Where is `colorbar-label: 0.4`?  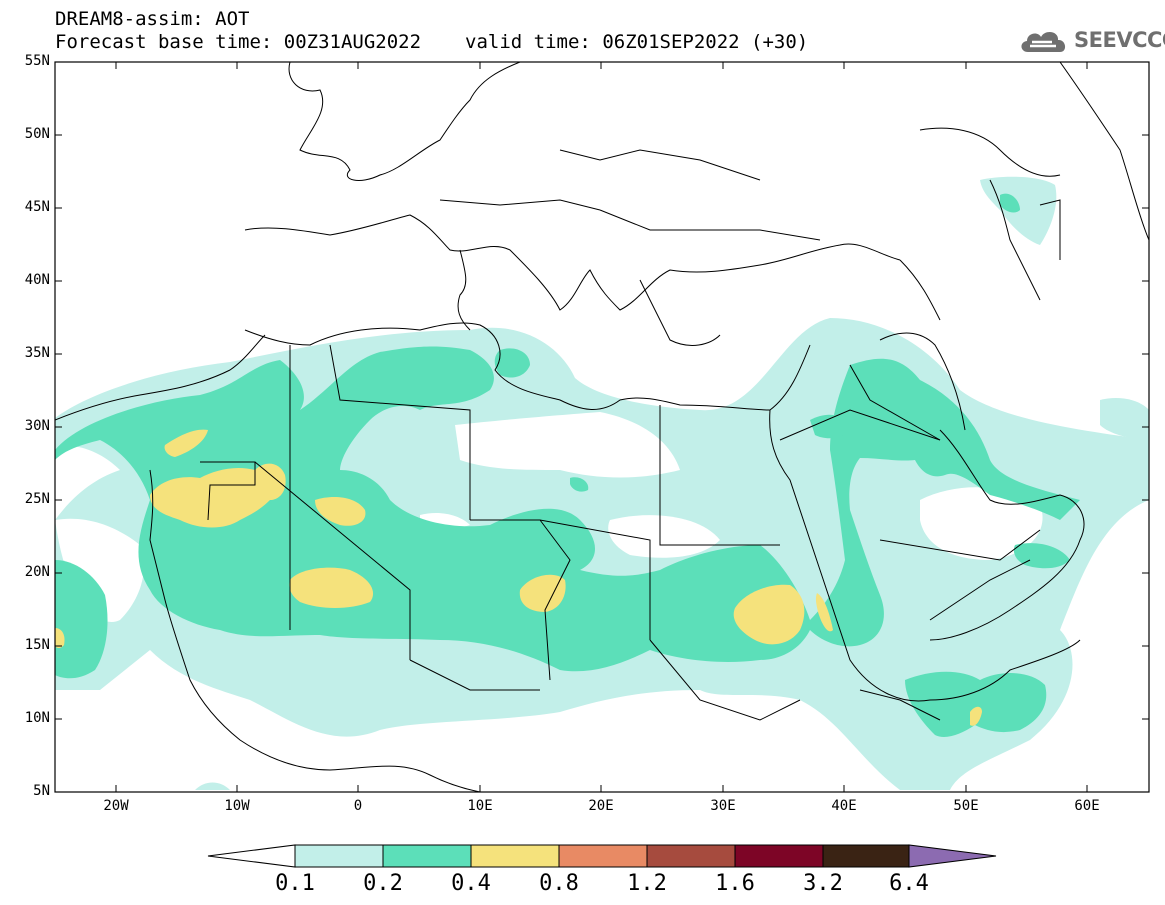 colorbar-label: 0.4 is located at coordinates (471, 883).